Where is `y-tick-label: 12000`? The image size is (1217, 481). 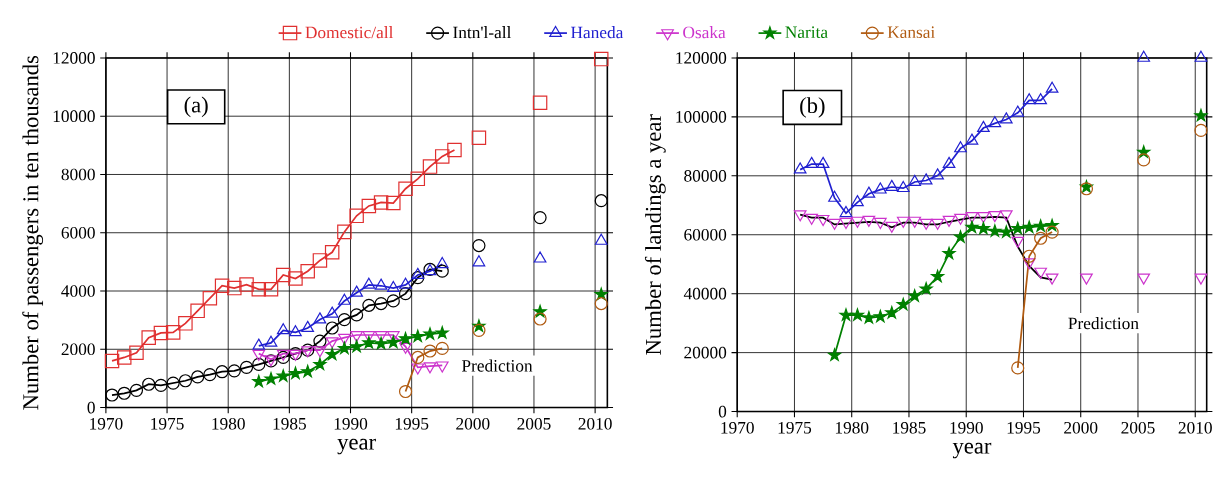 y-tick-label: 12000 is located at coordinates (74, 57).